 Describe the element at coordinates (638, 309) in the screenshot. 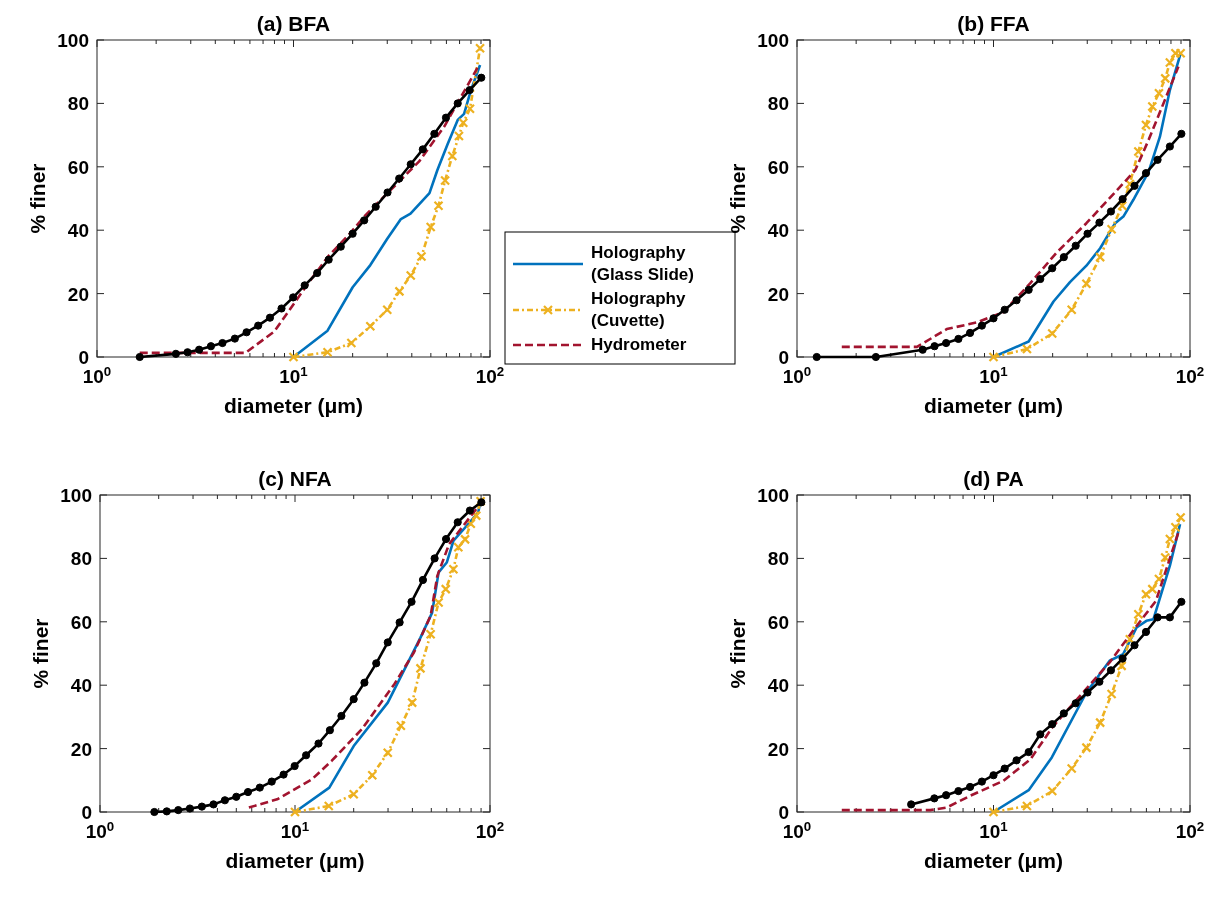

I see `legend-label: Holography (Cuvette)` at that location.